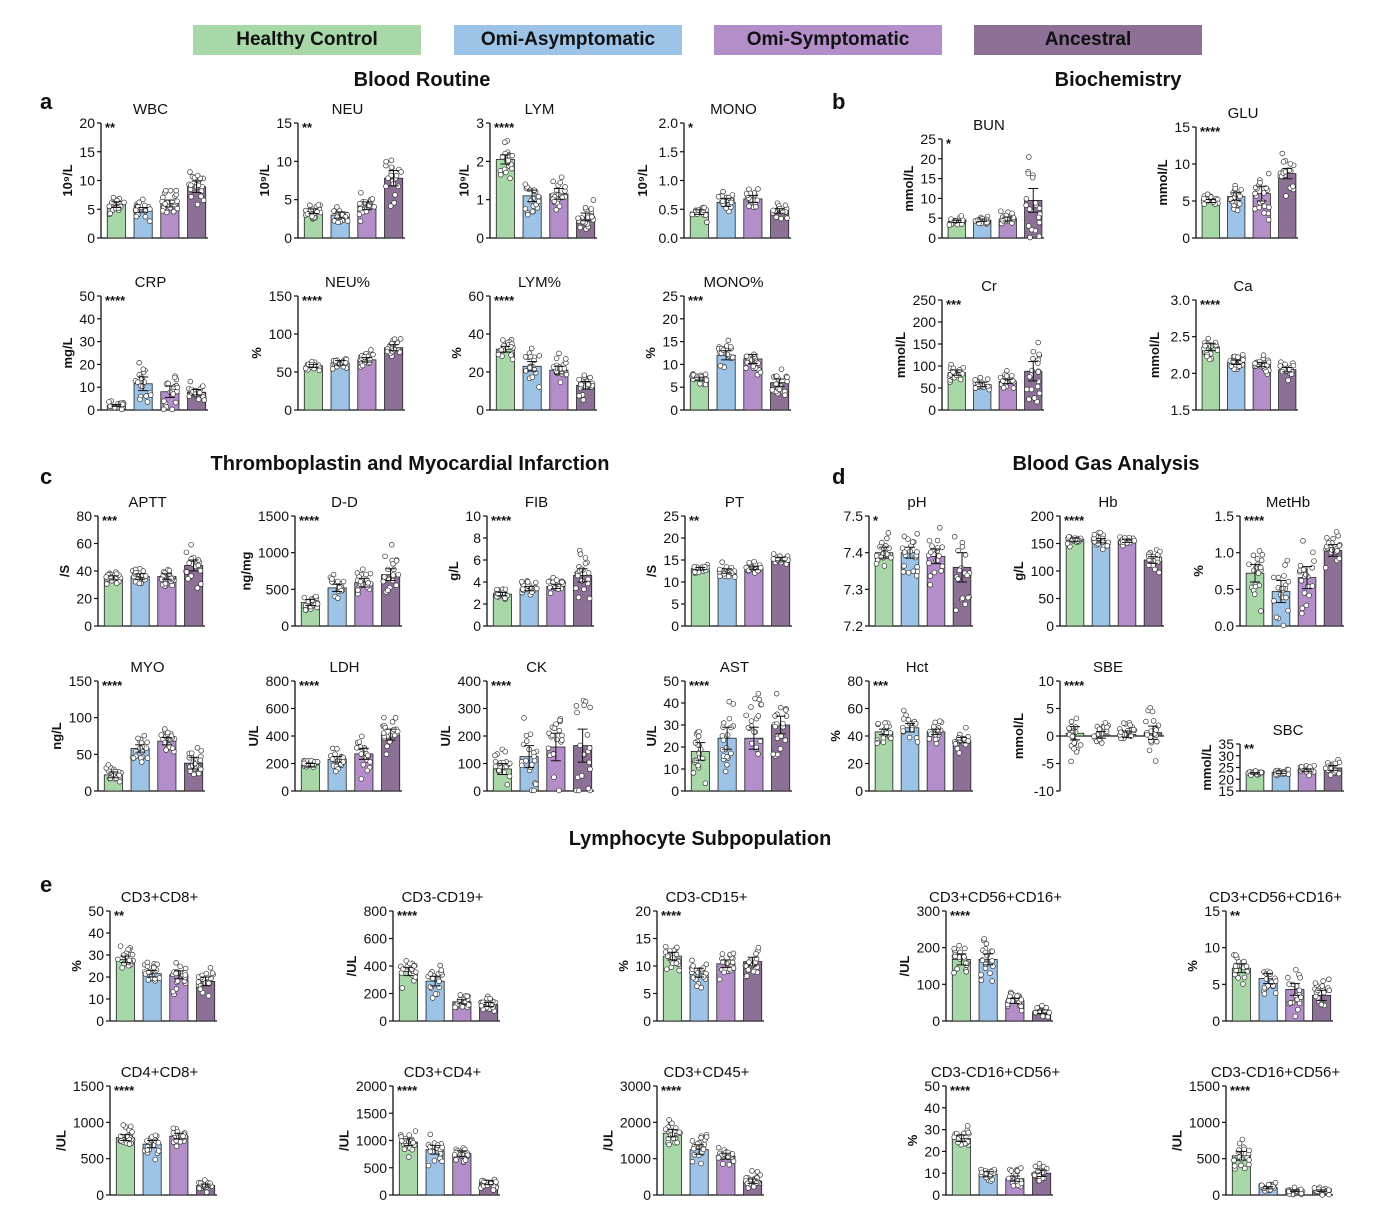 This screenshot has height=1216, width=1387. Describe the element at coordinates (418, 1133) in the screenshot. I see `chart-cd3cd4: CD3+CD4+ 0 500 1000 1500 2000/UL ****` at that location.